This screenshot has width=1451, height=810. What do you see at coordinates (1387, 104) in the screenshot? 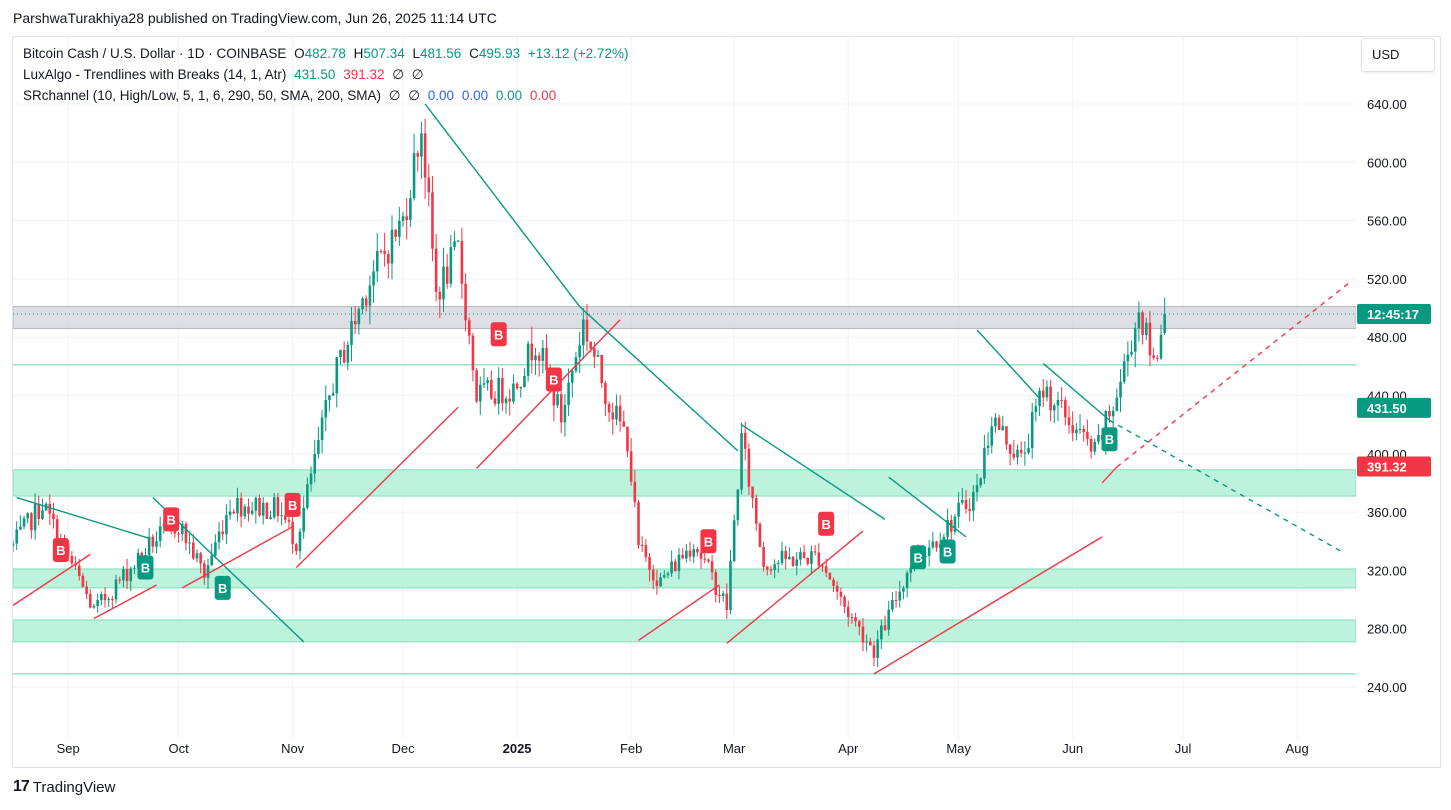
I see `y-tick-label: 640.00` at bounding box center [1387, 104].